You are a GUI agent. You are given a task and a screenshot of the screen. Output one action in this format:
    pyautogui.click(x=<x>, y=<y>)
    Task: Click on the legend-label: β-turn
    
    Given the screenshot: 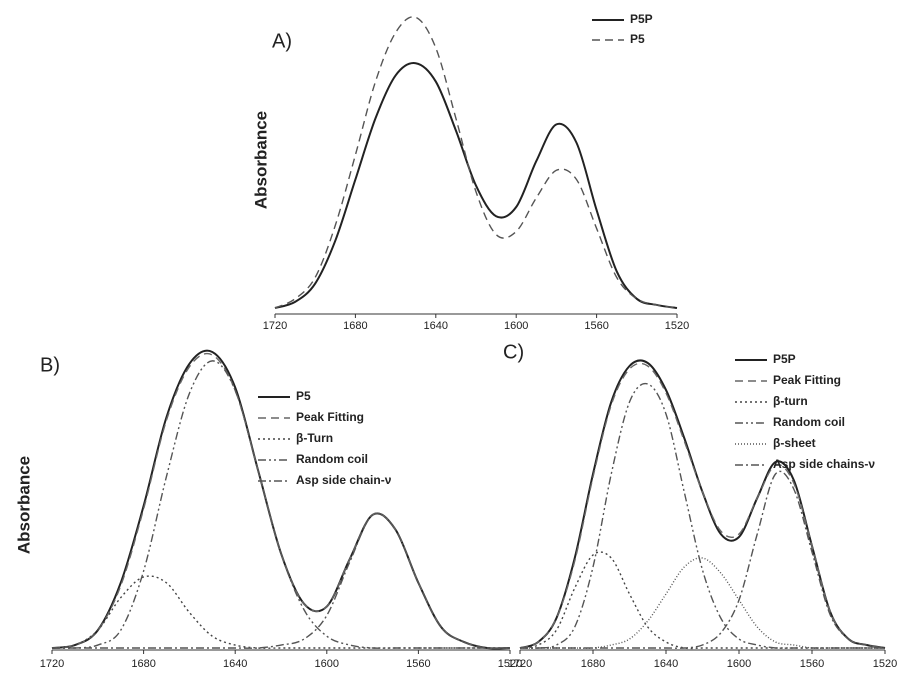 What is the action you would take?
    pyautogui.click(x=790, y=401)
    